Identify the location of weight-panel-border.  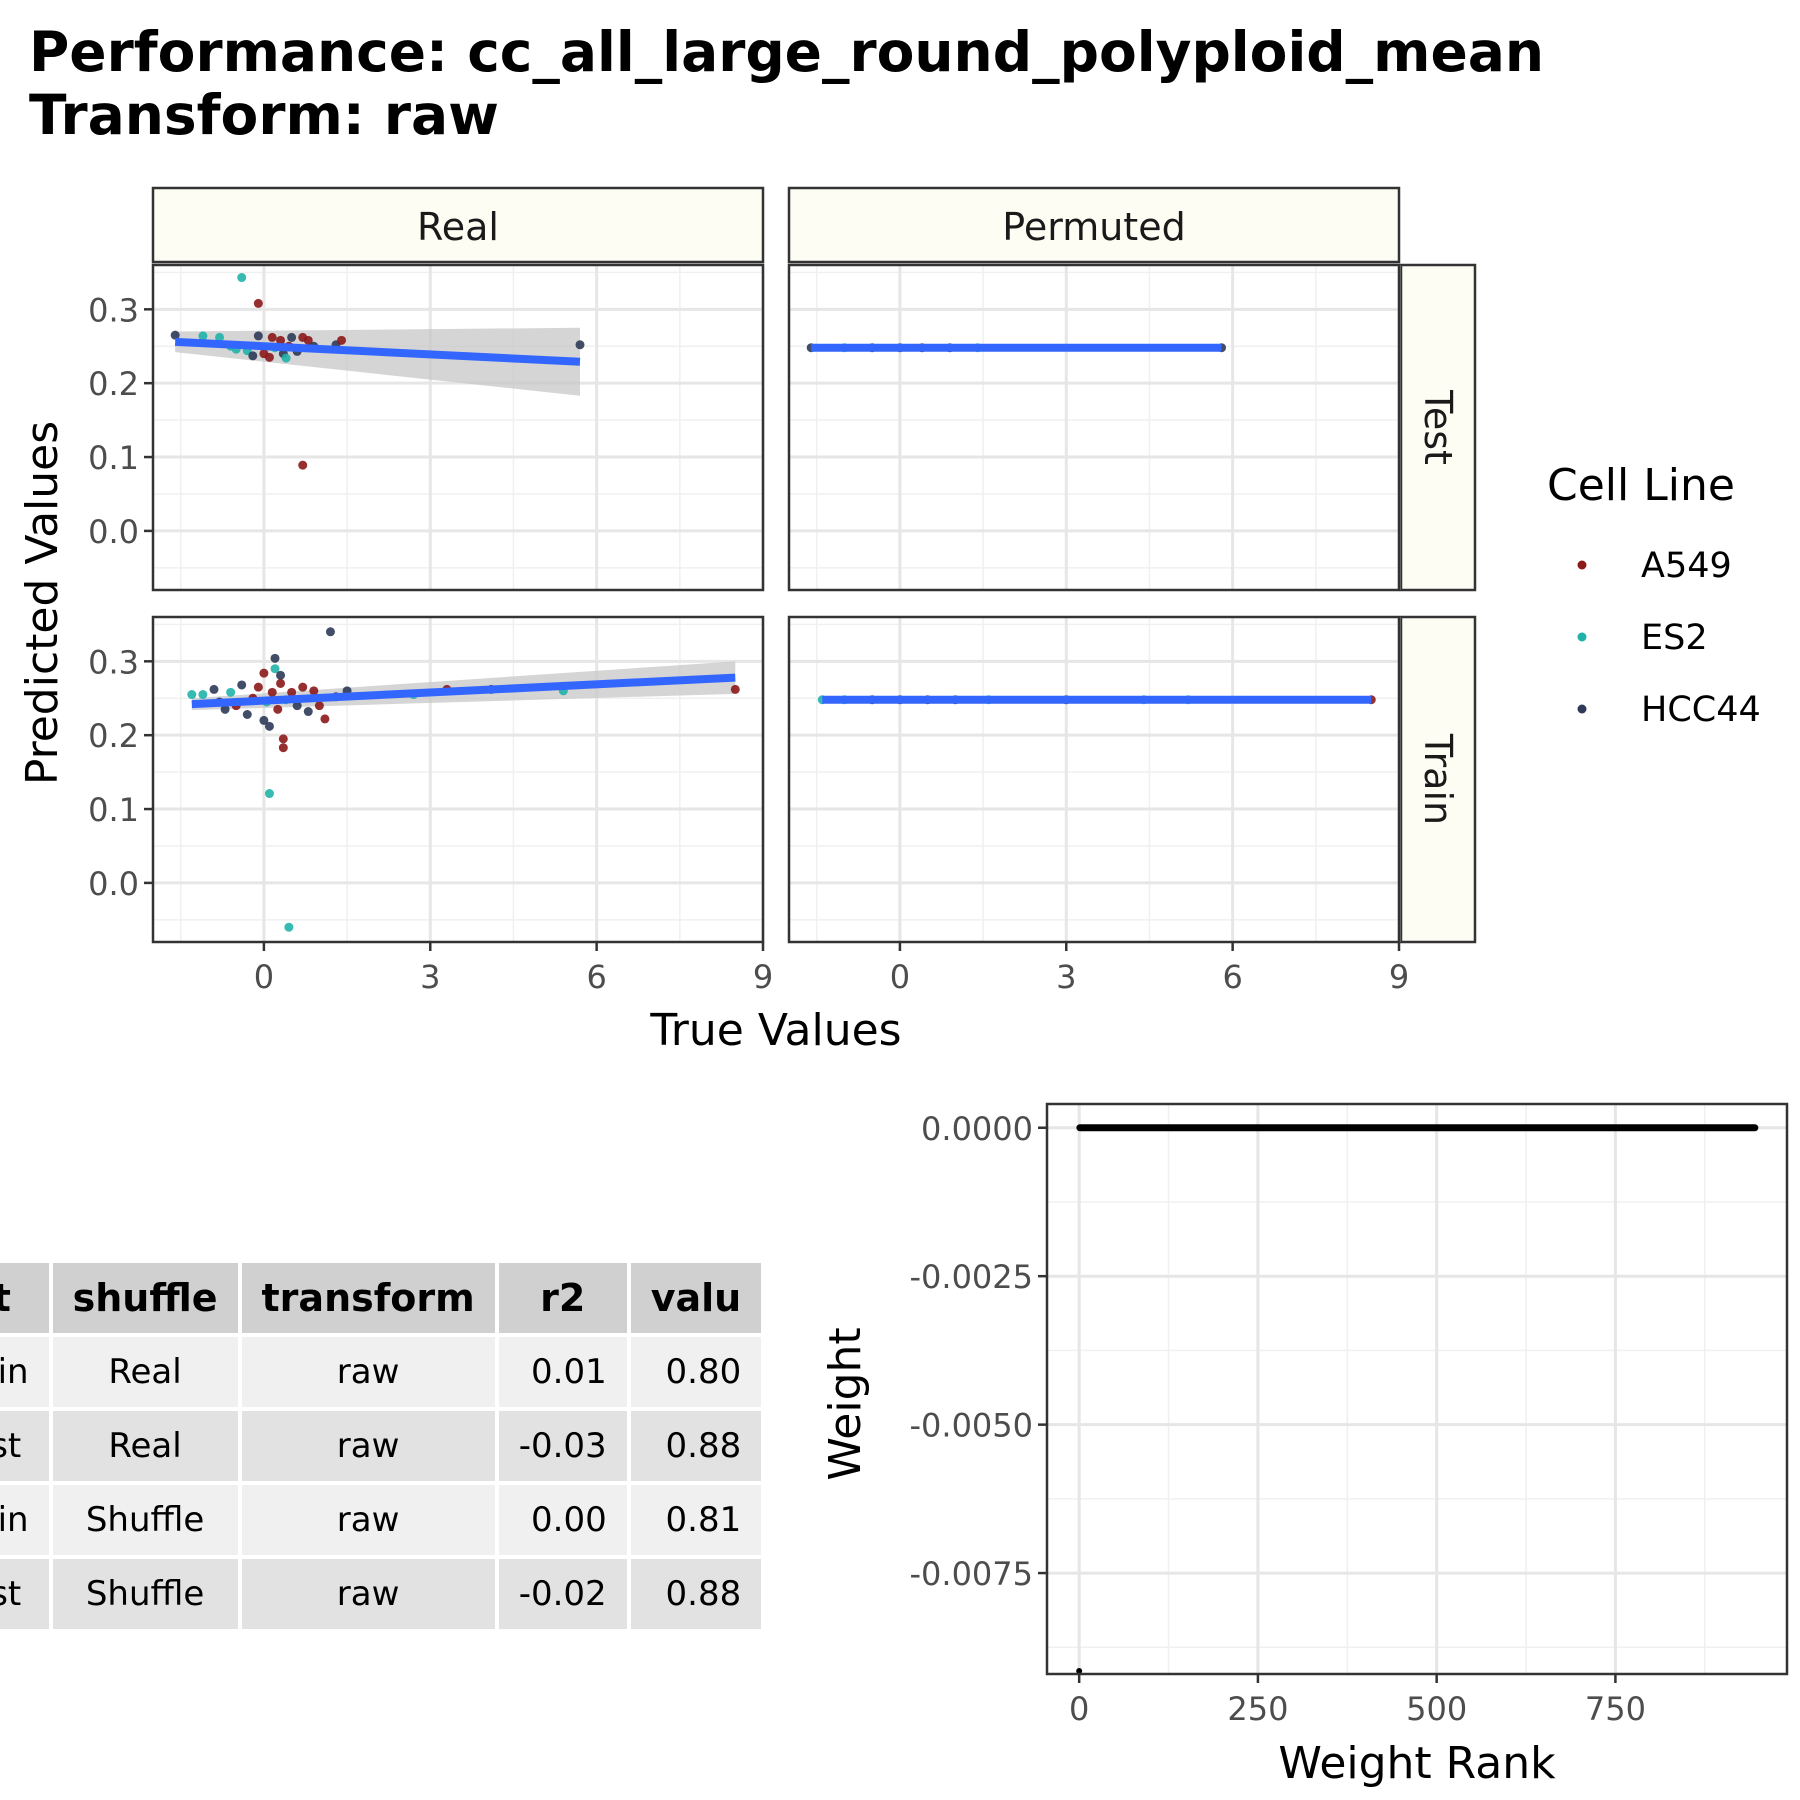
(1417, 1389).